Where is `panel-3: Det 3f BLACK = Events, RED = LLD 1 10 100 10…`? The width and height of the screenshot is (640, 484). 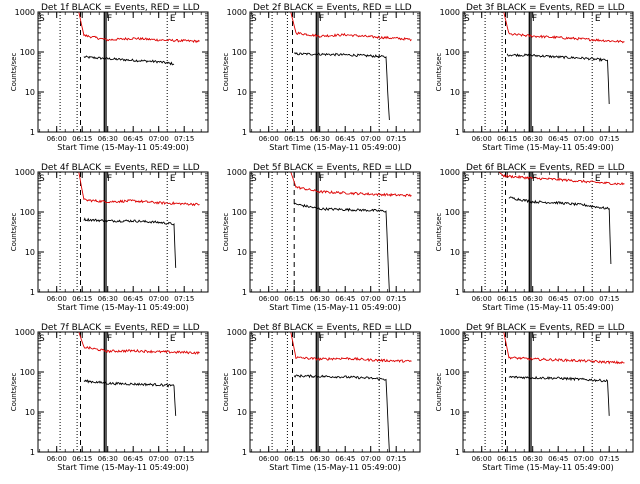 panel-3: Det 3f BLACK = Events, RED = LLD 1 10 100 10… is located at coordinates (534, 77).